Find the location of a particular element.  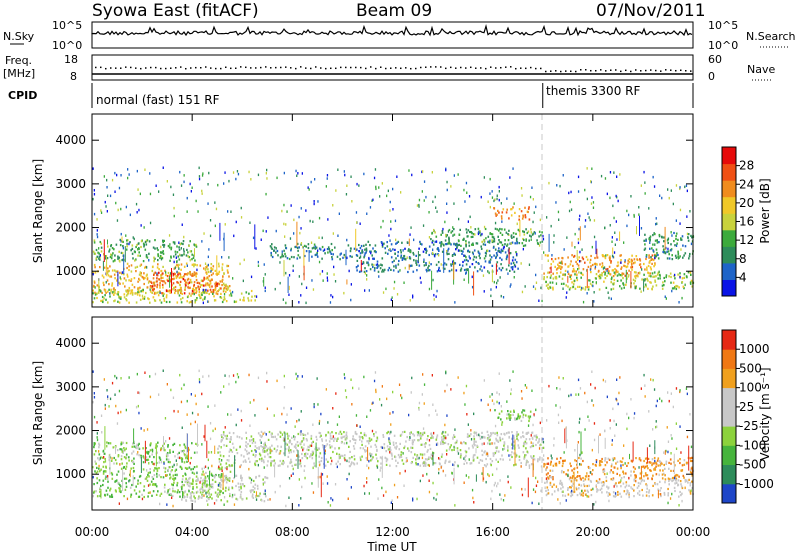

nsky-label: N.Sky is located at coordinates (19, 36).